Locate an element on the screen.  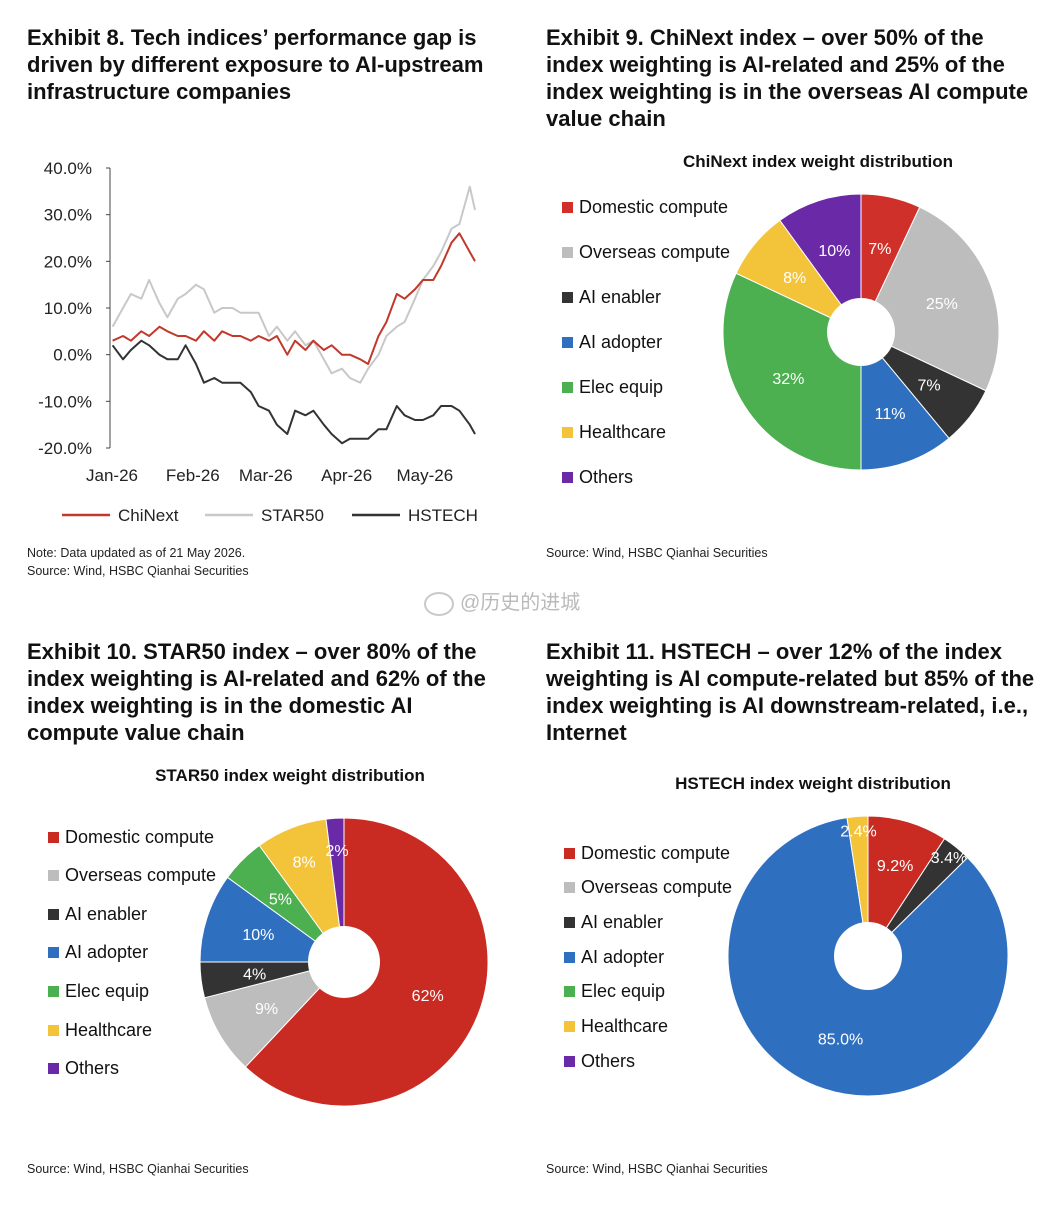
hstech-donut-chart: 9.2% 3.4% 85.0% 2.4% is located at coordinates (868, 956).